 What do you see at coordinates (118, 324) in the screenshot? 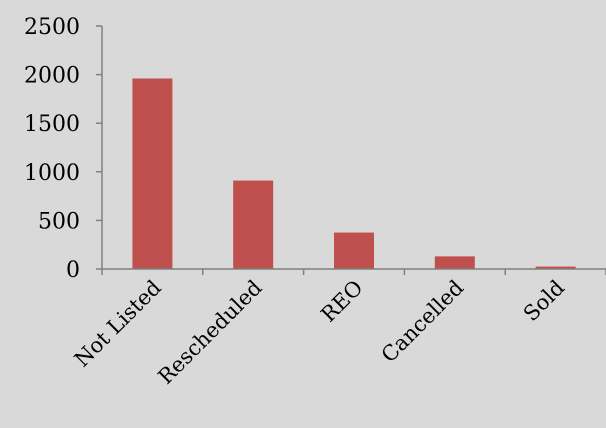
I see `x-category-label: Not Listed` at bounding box center [118, 324].